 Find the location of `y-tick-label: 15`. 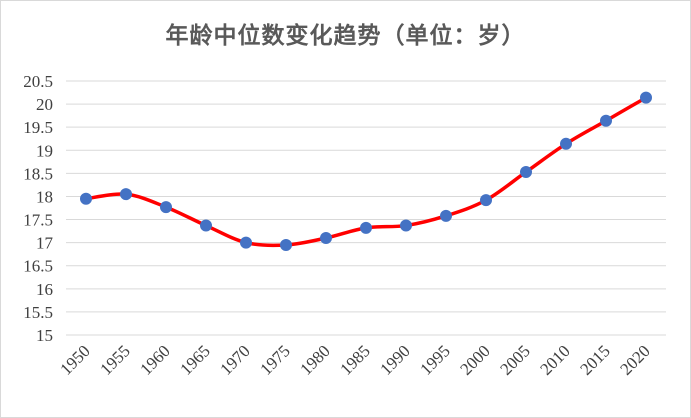

y-tick-label: 15 is located at coordinates (44, 335).